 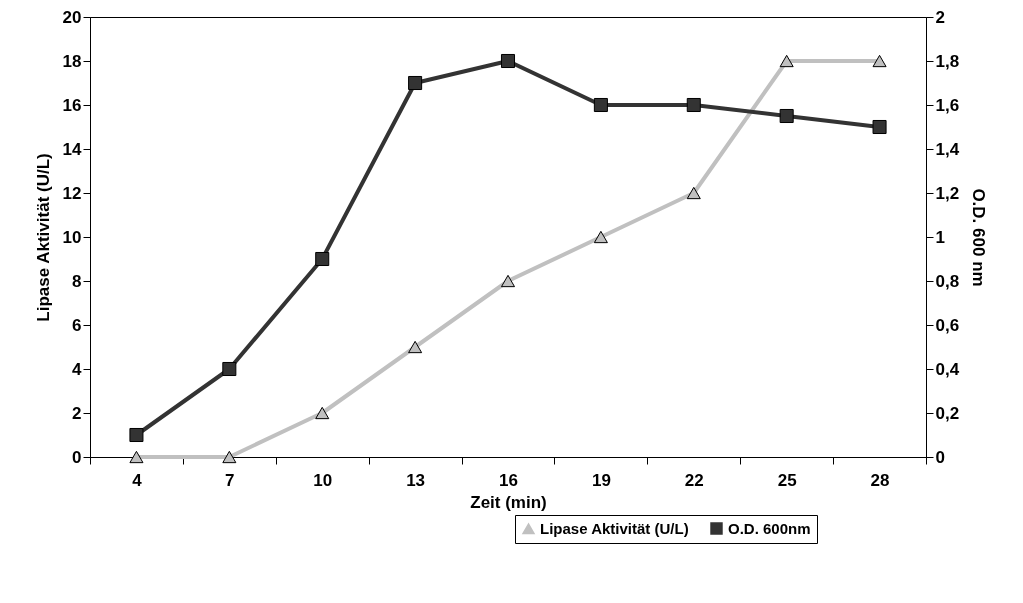 I want to click on y2-axis-title: O.D. 600 nm, so click(x=979, y=237).